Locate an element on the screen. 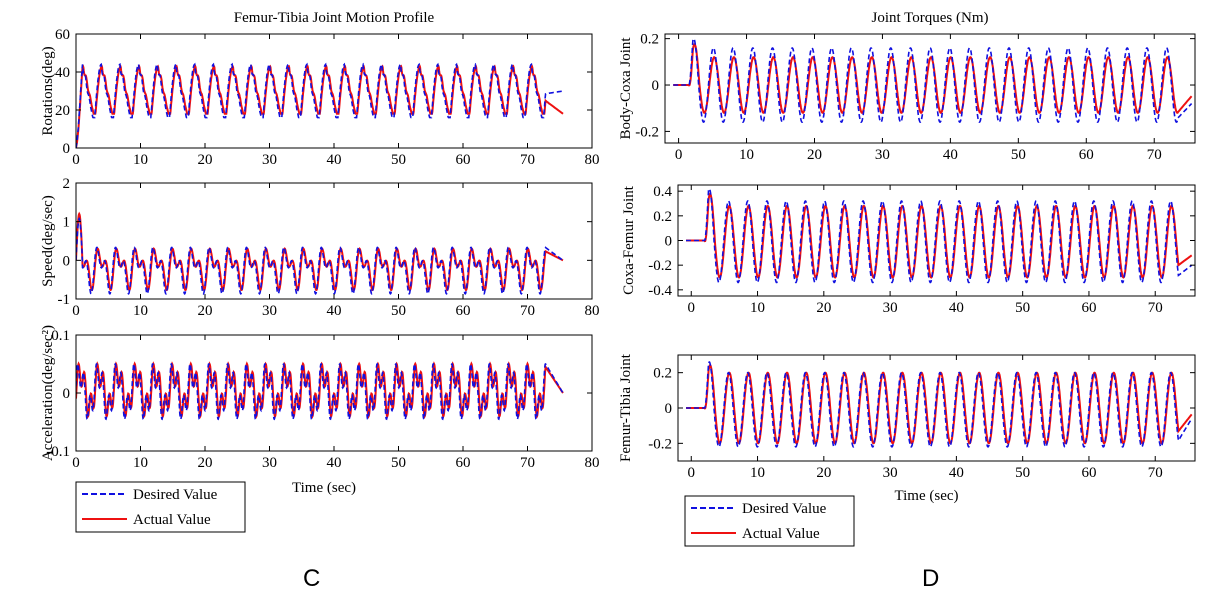  y-tick-label: 1 is located at coordinates (67, 223).